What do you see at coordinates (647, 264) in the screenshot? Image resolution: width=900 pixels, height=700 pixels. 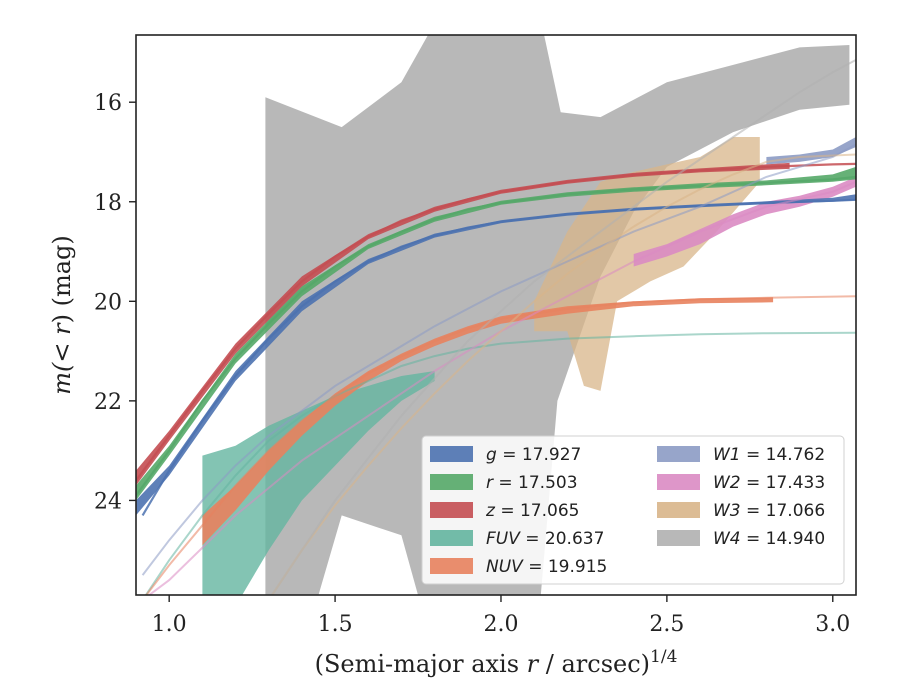 I see `band-w3` at bounding box center [647, 264].